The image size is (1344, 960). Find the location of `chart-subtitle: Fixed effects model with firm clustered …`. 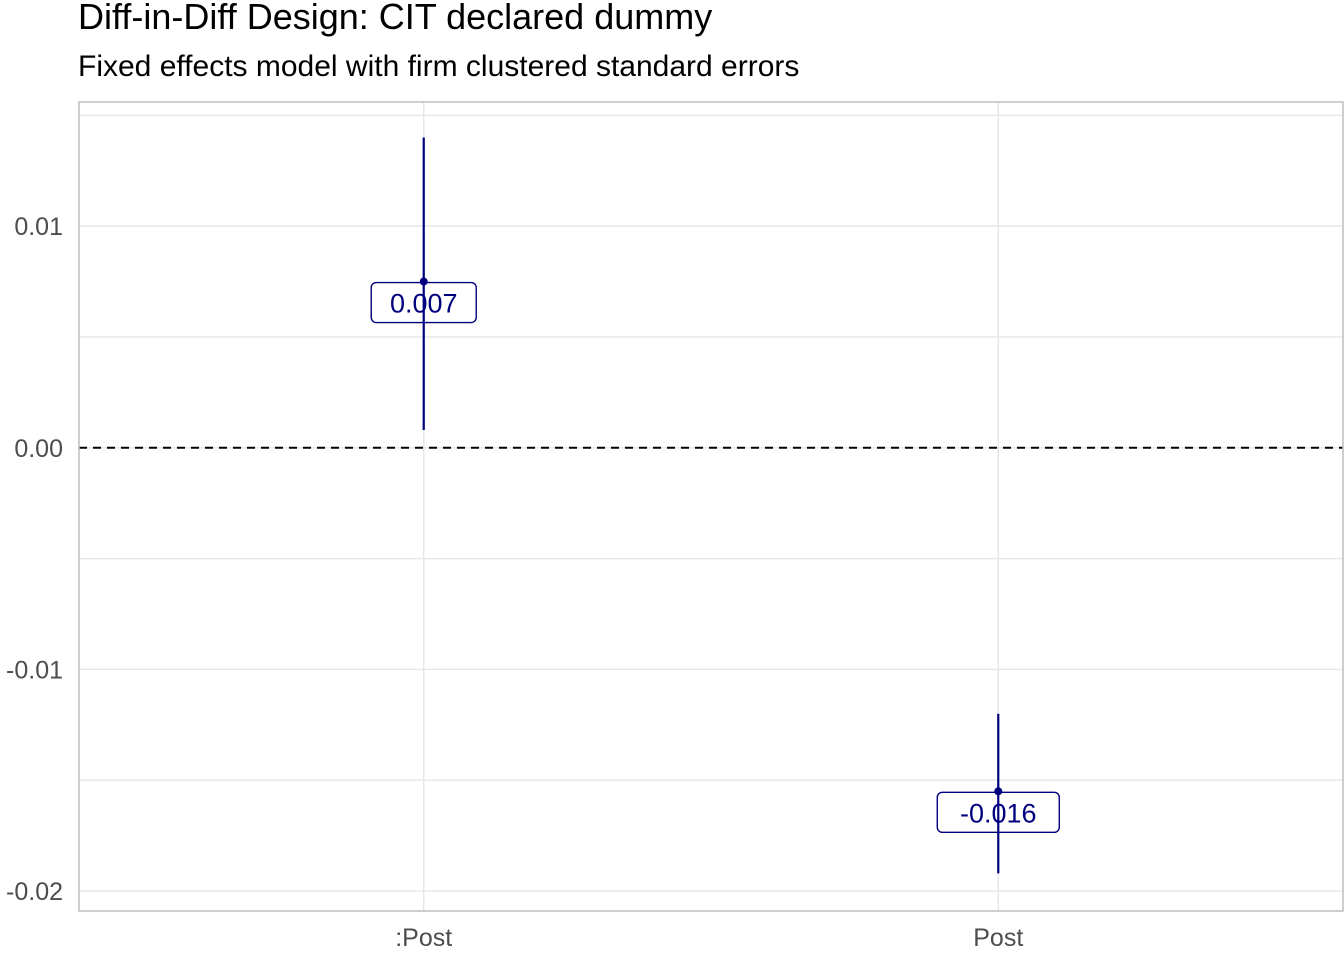

chart-subtitle: Fixed effects model with firm clustered … is located at coordinates (439, 66).